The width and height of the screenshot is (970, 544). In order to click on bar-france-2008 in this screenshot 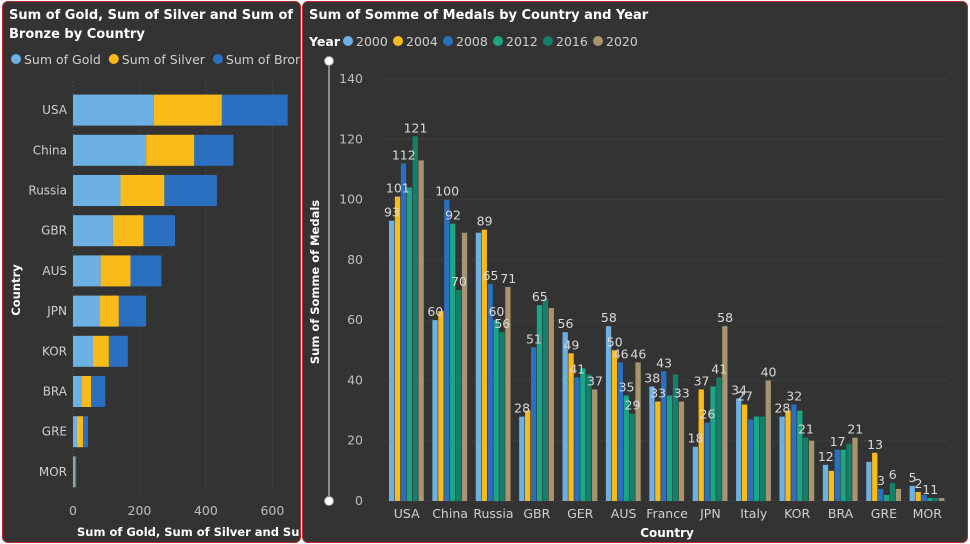, I will do `click(664, 436)`.